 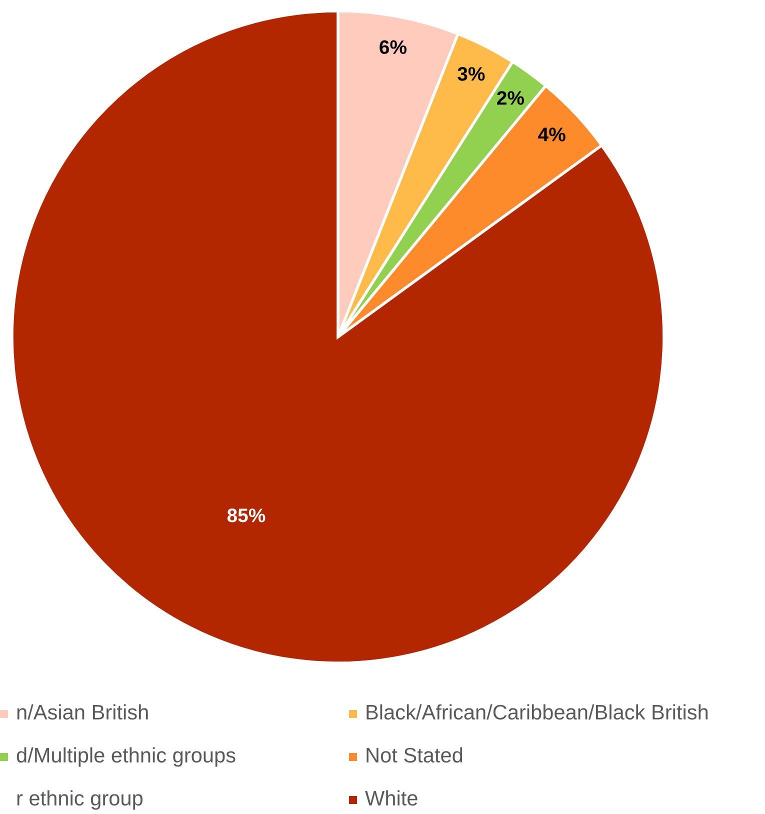 What do you see at coordinates (82, 712) in the screenshot?
I see `legend-label: n/Asian British` at bounding box center [82, 712].